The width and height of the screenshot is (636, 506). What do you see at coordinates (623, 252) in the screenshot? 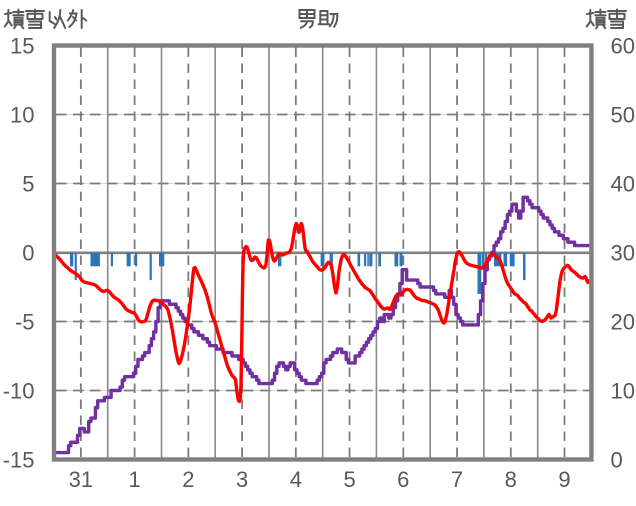
I see `svg-text: 30` at bounding box center [623, 252].